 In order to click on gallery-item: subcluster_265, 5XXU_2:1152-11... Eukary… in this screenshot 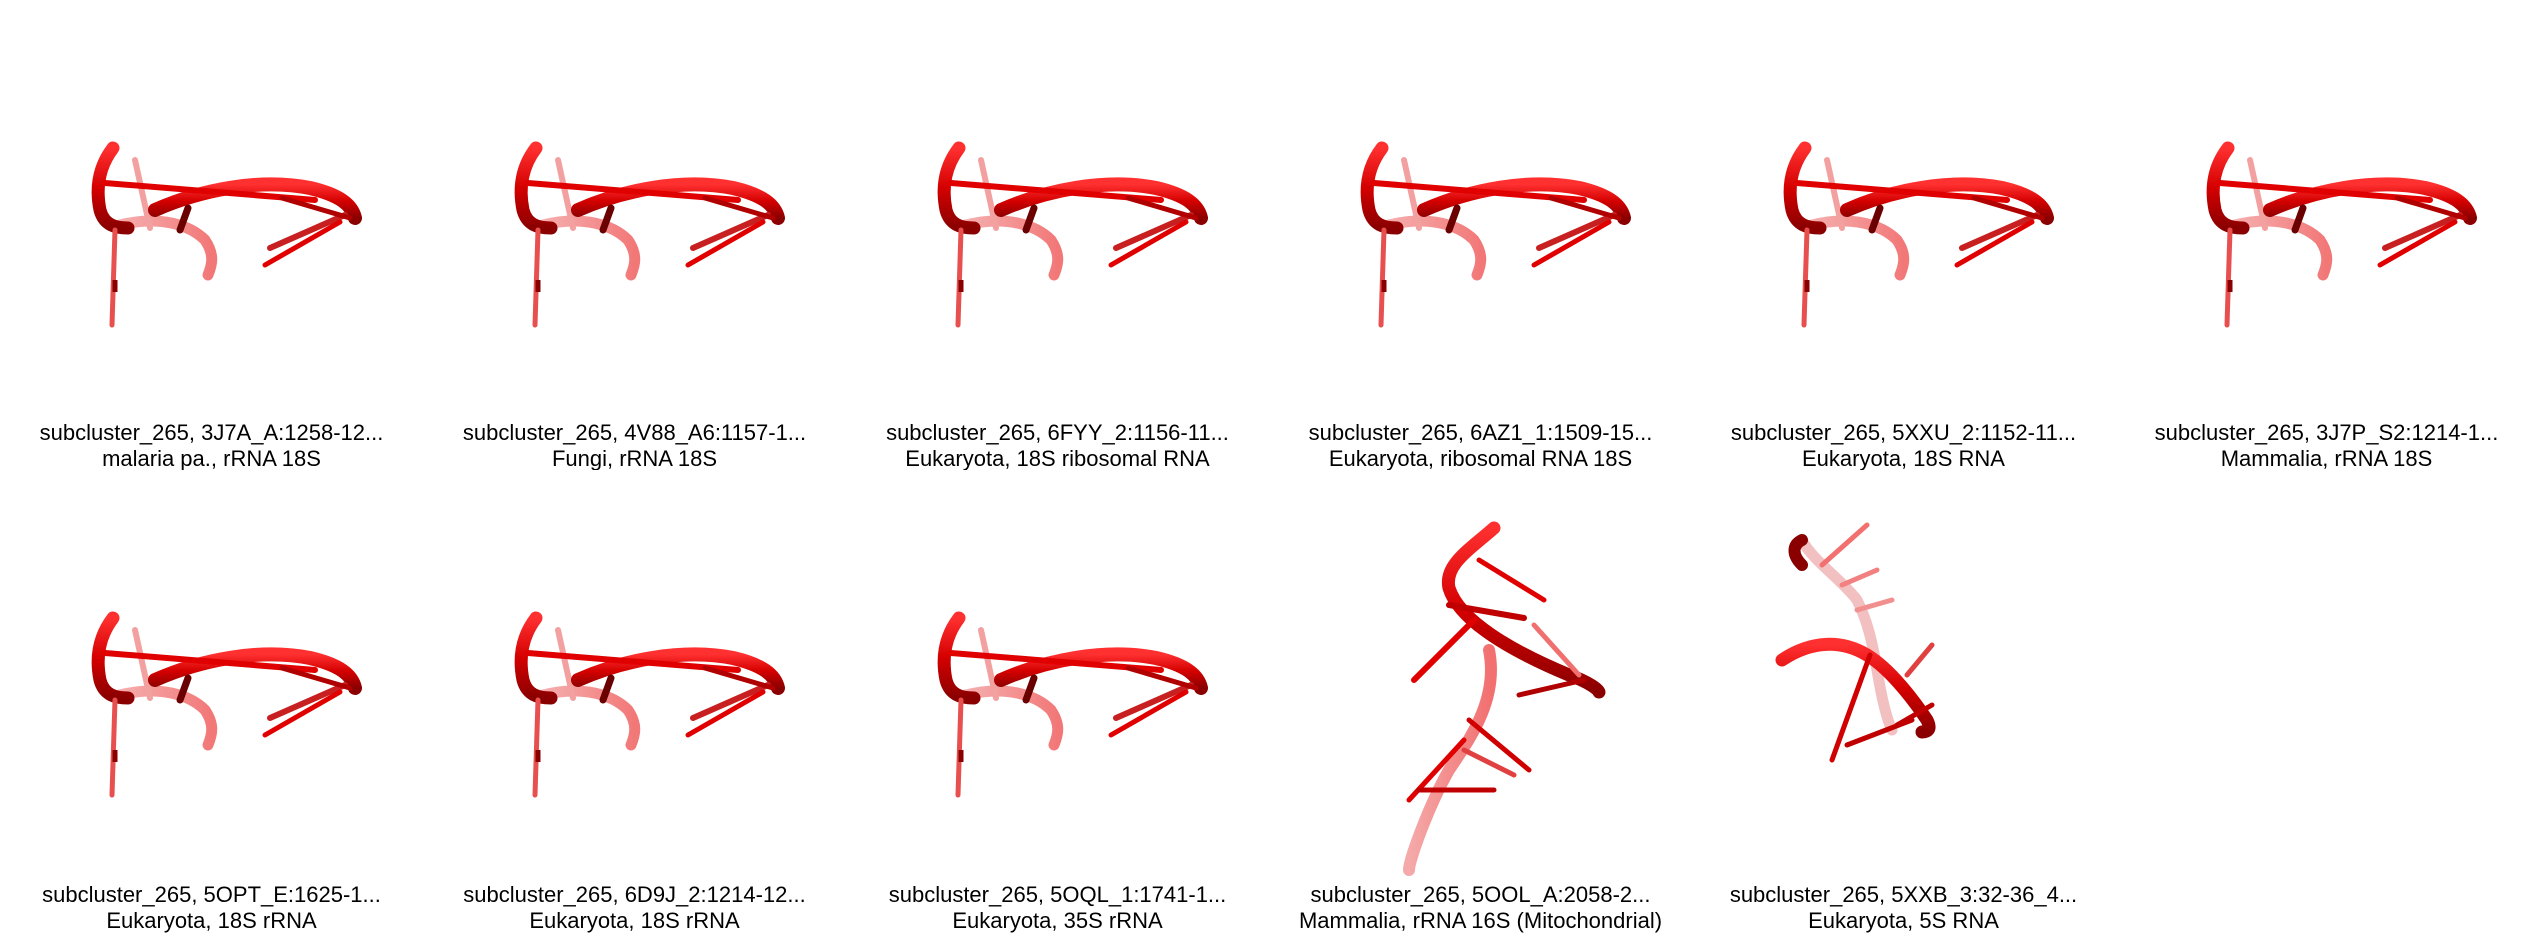, I will do `click(1903, 235)`.